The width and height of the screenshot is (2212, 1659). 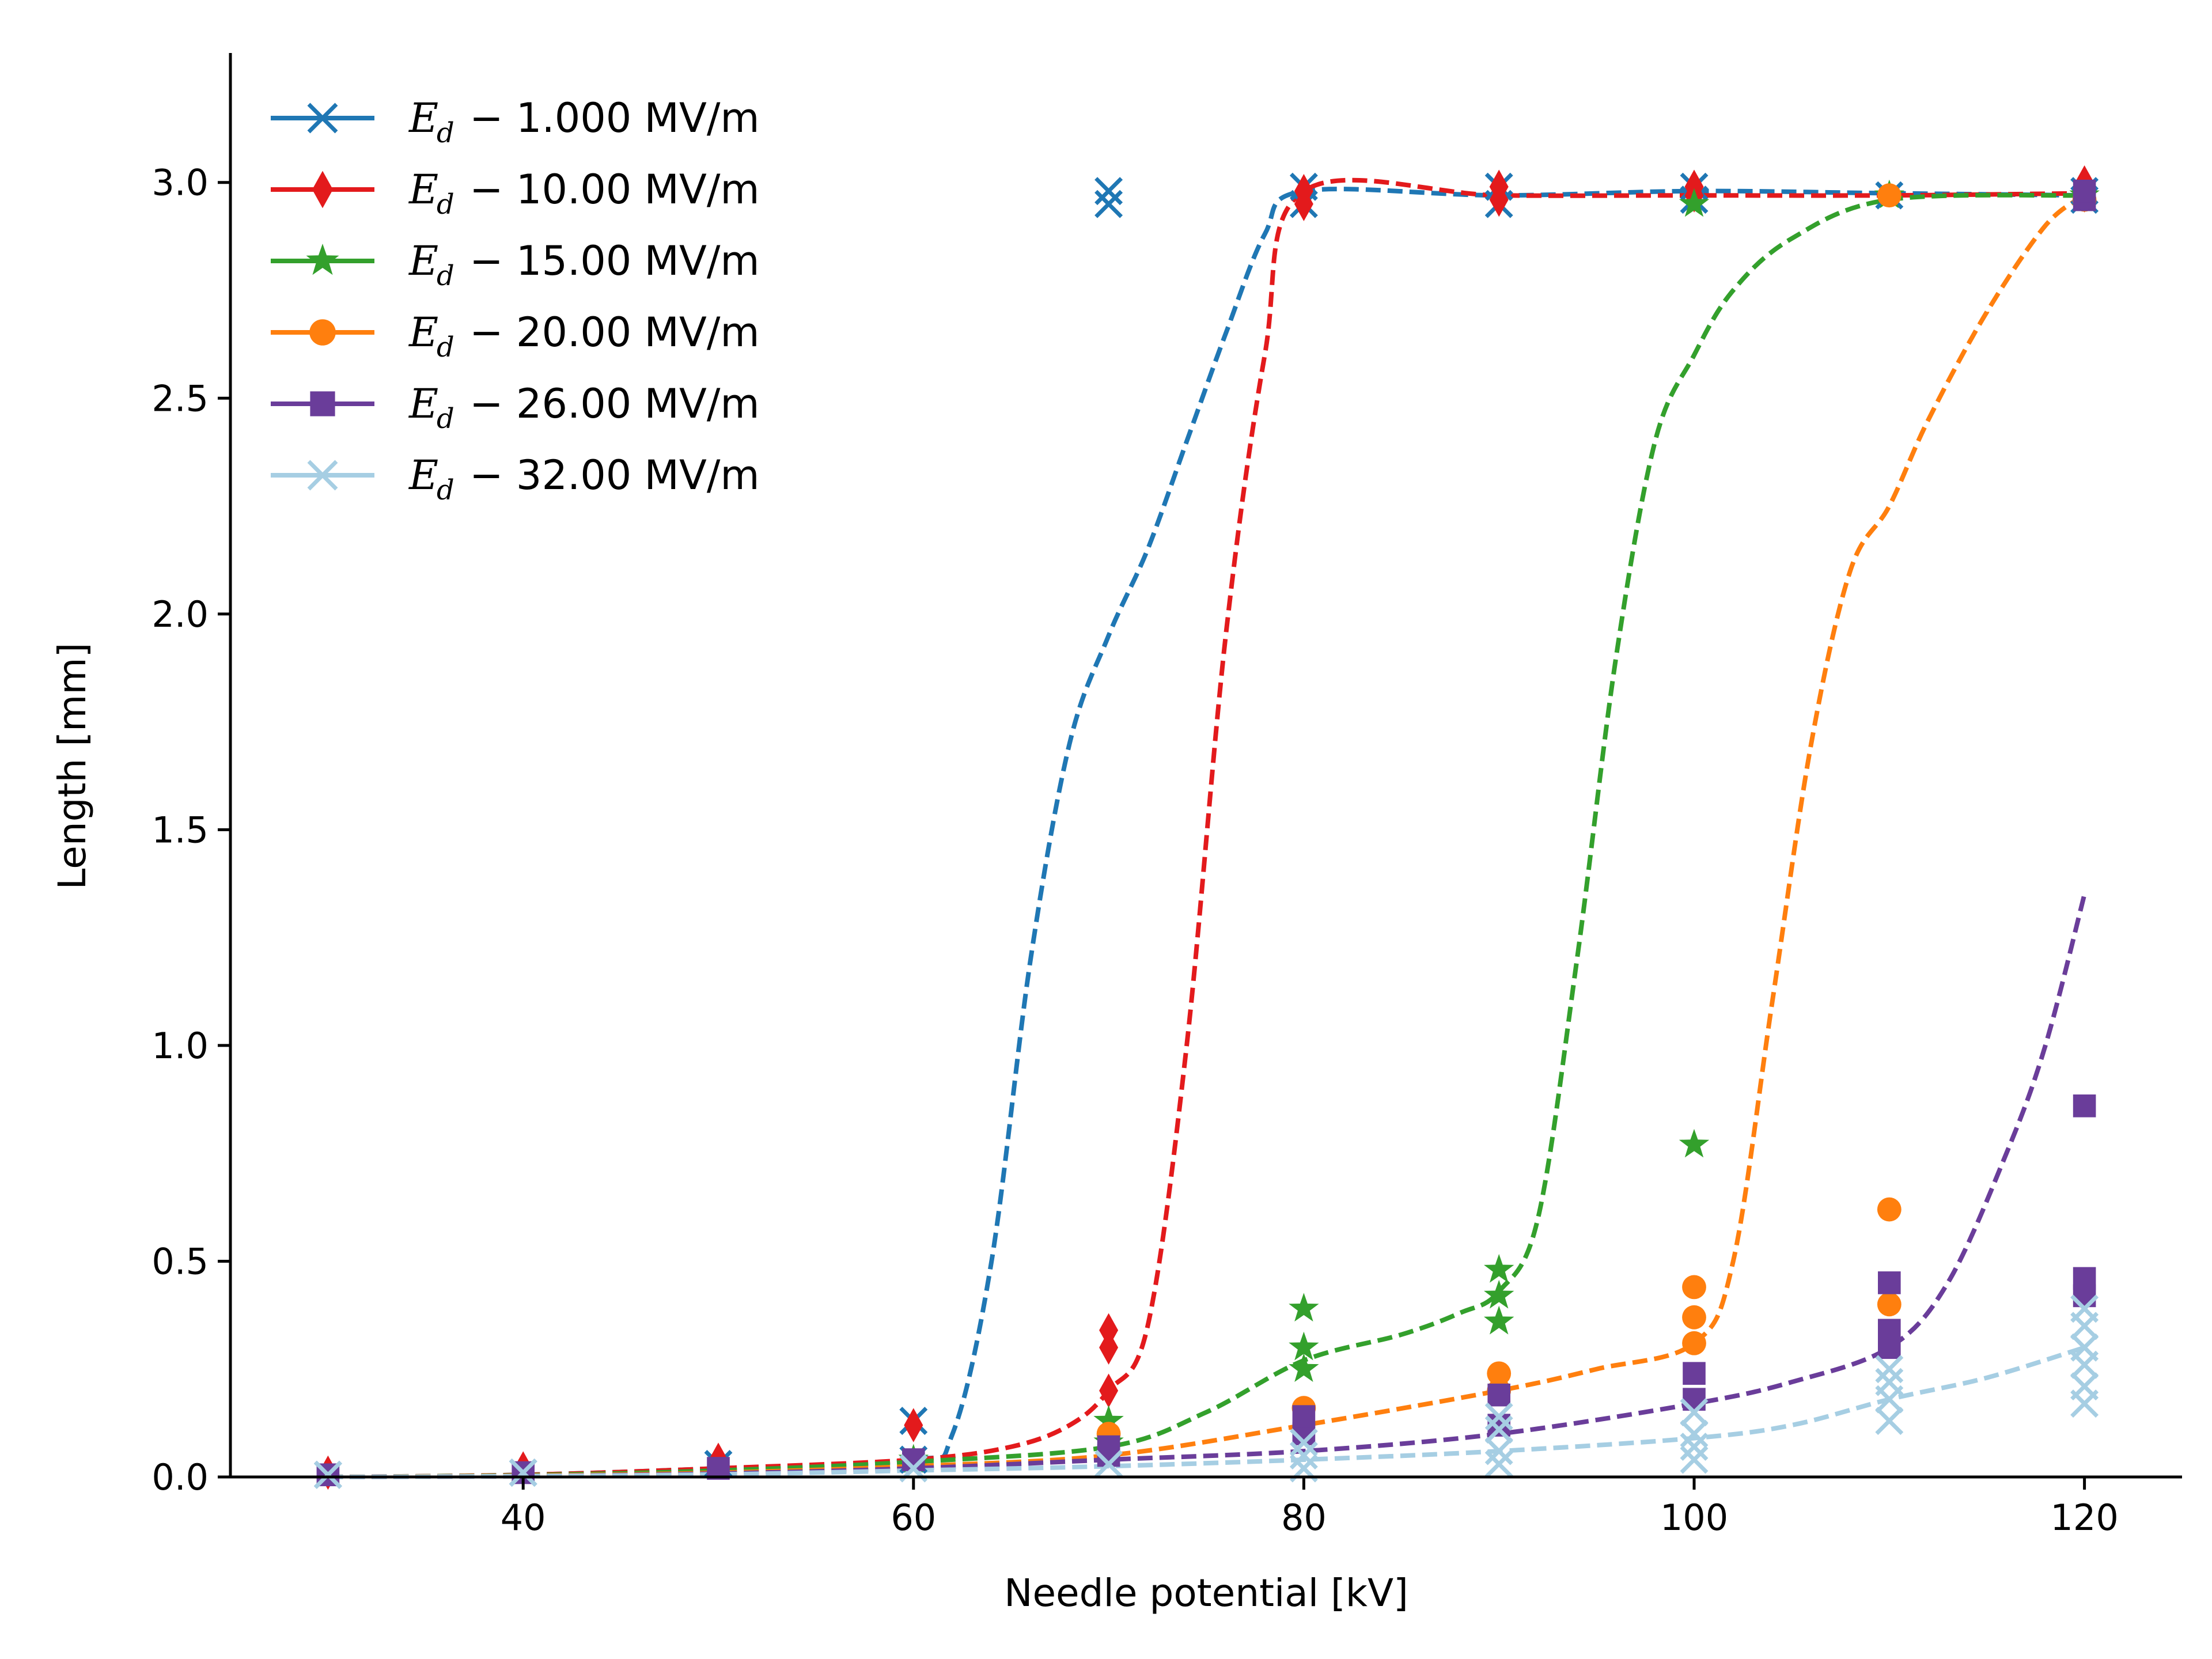 What do you see at coordinates (515, 121) in the screenshot?
I see `legend-item-1-000-mv-m: Ed − 1.000 MV/m` at bounding box center [515, 121].